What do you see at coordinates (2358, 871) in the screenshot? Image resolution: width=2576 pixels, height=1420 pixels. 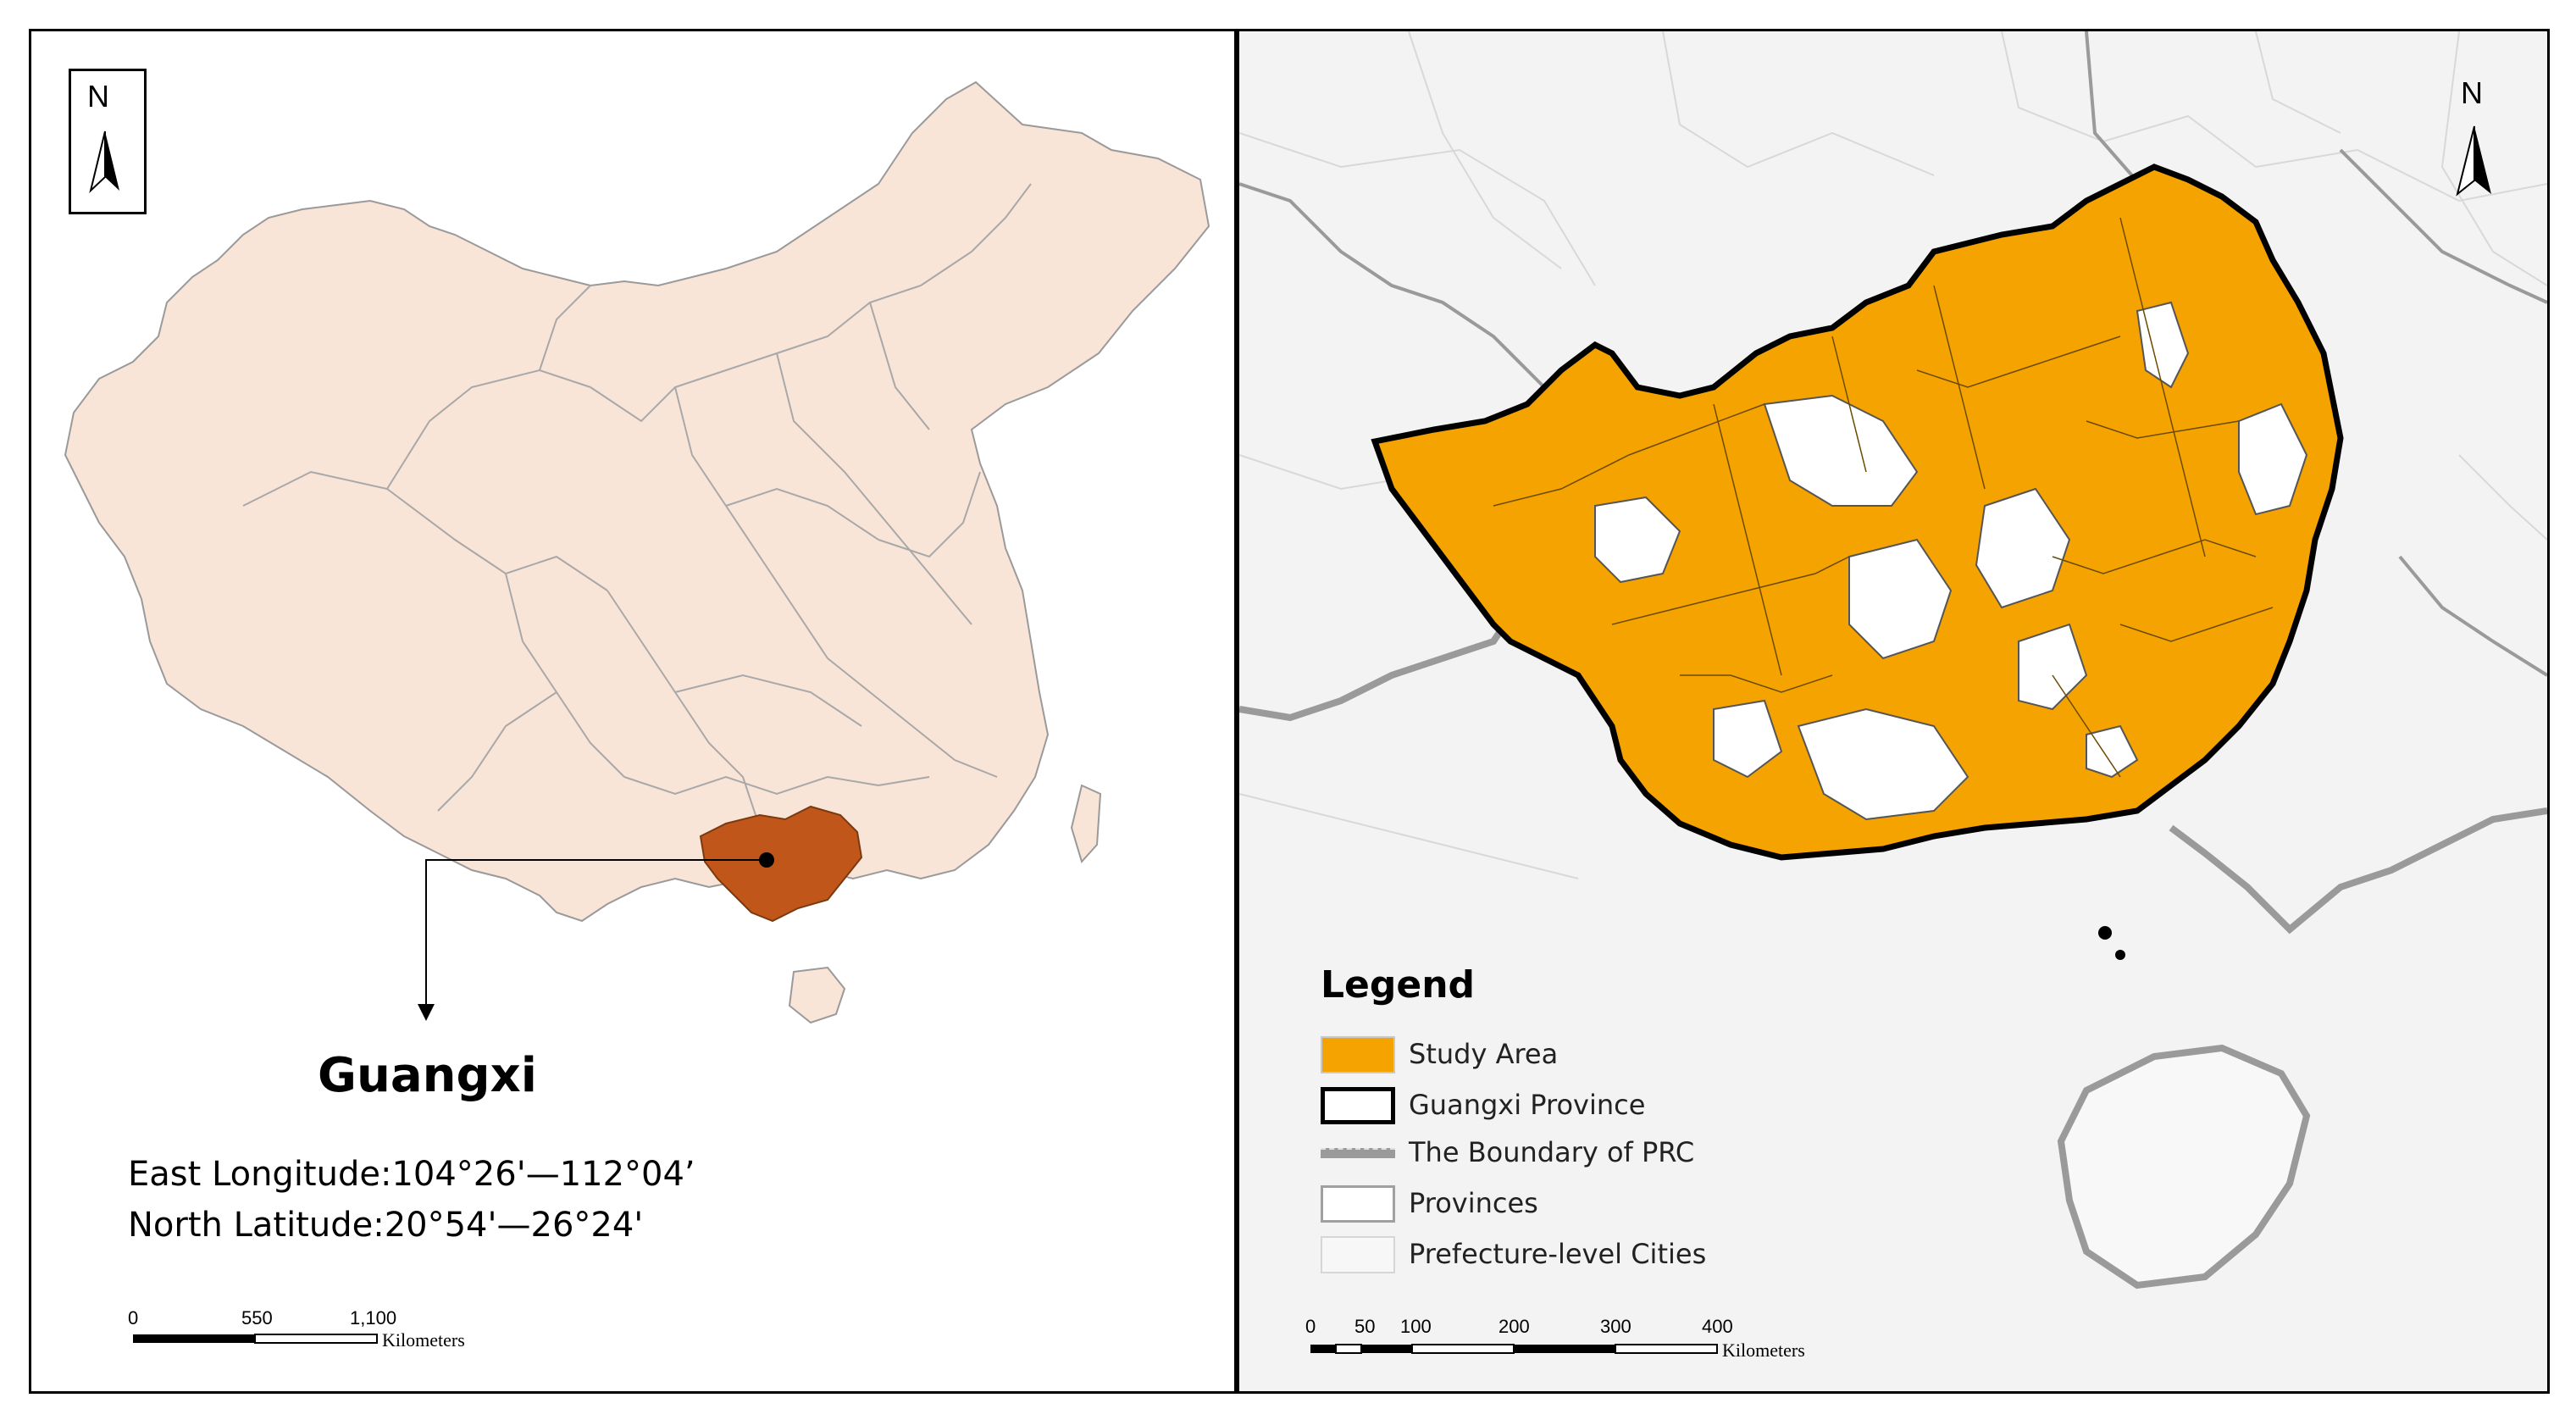 I see `coastline-boundary` at bounding box center [2358, 871].